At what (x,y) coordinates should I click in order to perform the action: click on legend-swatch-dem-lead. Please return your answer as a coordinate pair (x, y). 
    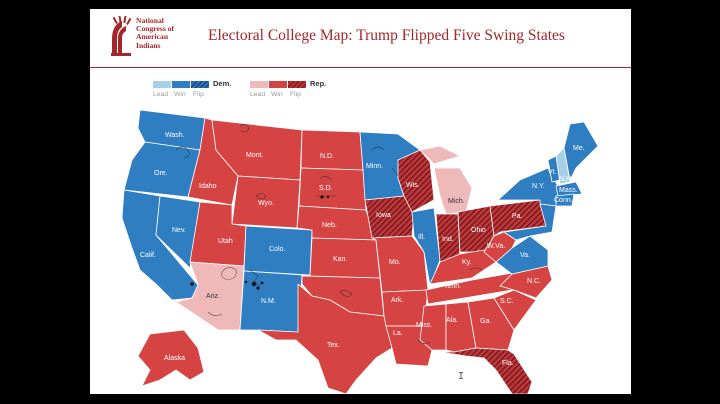
    Looking at the image, I should click on (162, 84).